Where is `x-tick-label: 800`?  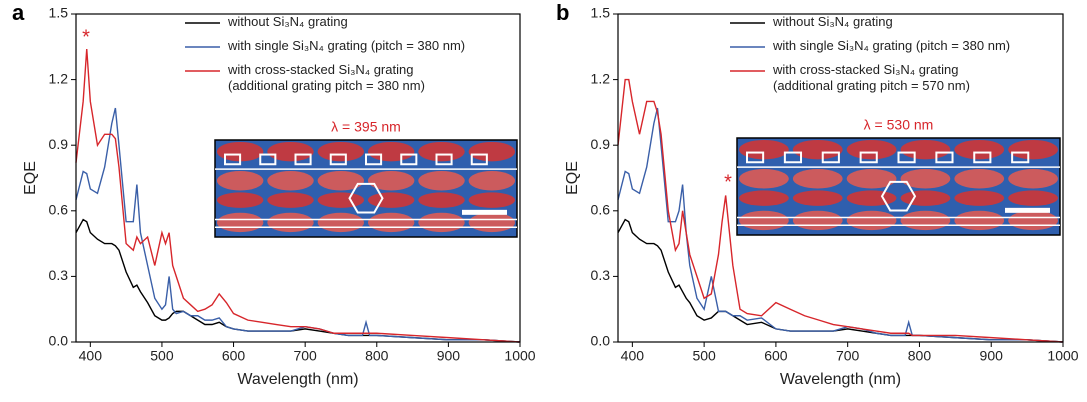 x-tick-label: 800 is located at coordinates (377, 356).